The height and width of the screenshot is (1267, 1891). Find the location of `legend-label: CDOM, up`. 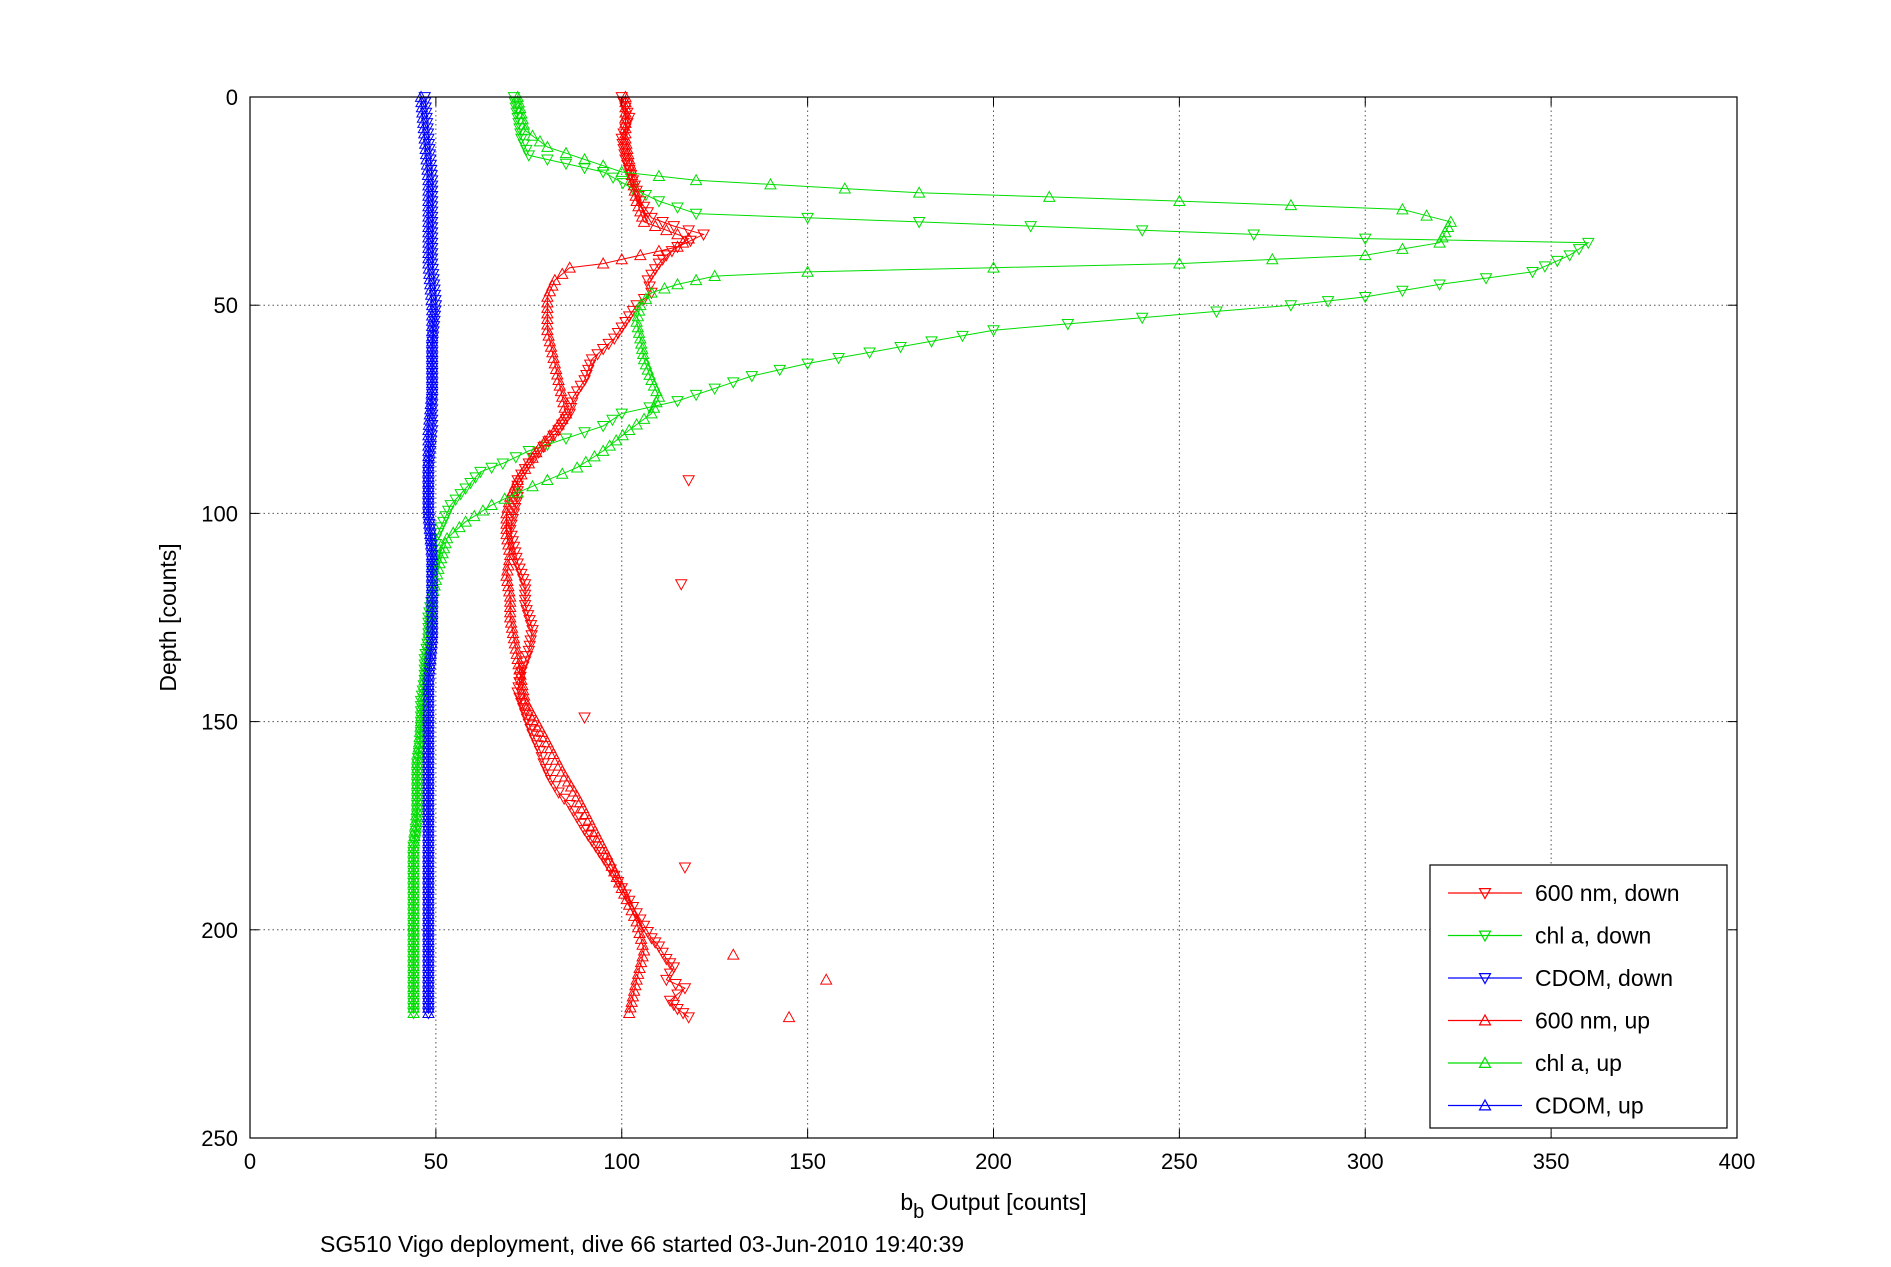

legend-label: CDOM, up is located at coordinates (1589, 1106).